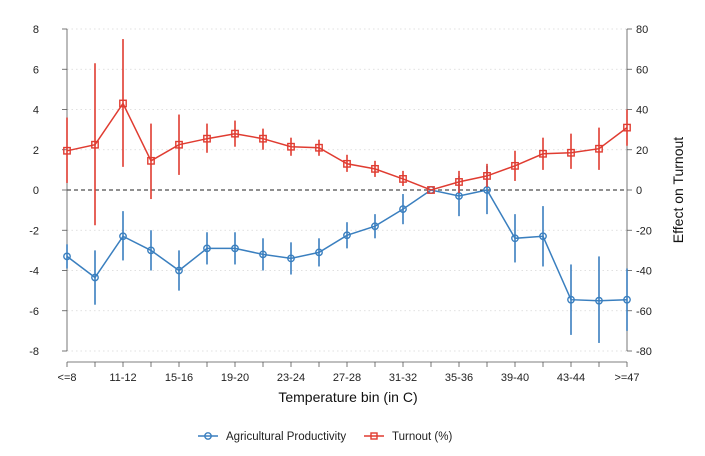 This screenshot has height=456, width=705. I want to click on y-axis-left-tick-label: -4, so click(34, 272).